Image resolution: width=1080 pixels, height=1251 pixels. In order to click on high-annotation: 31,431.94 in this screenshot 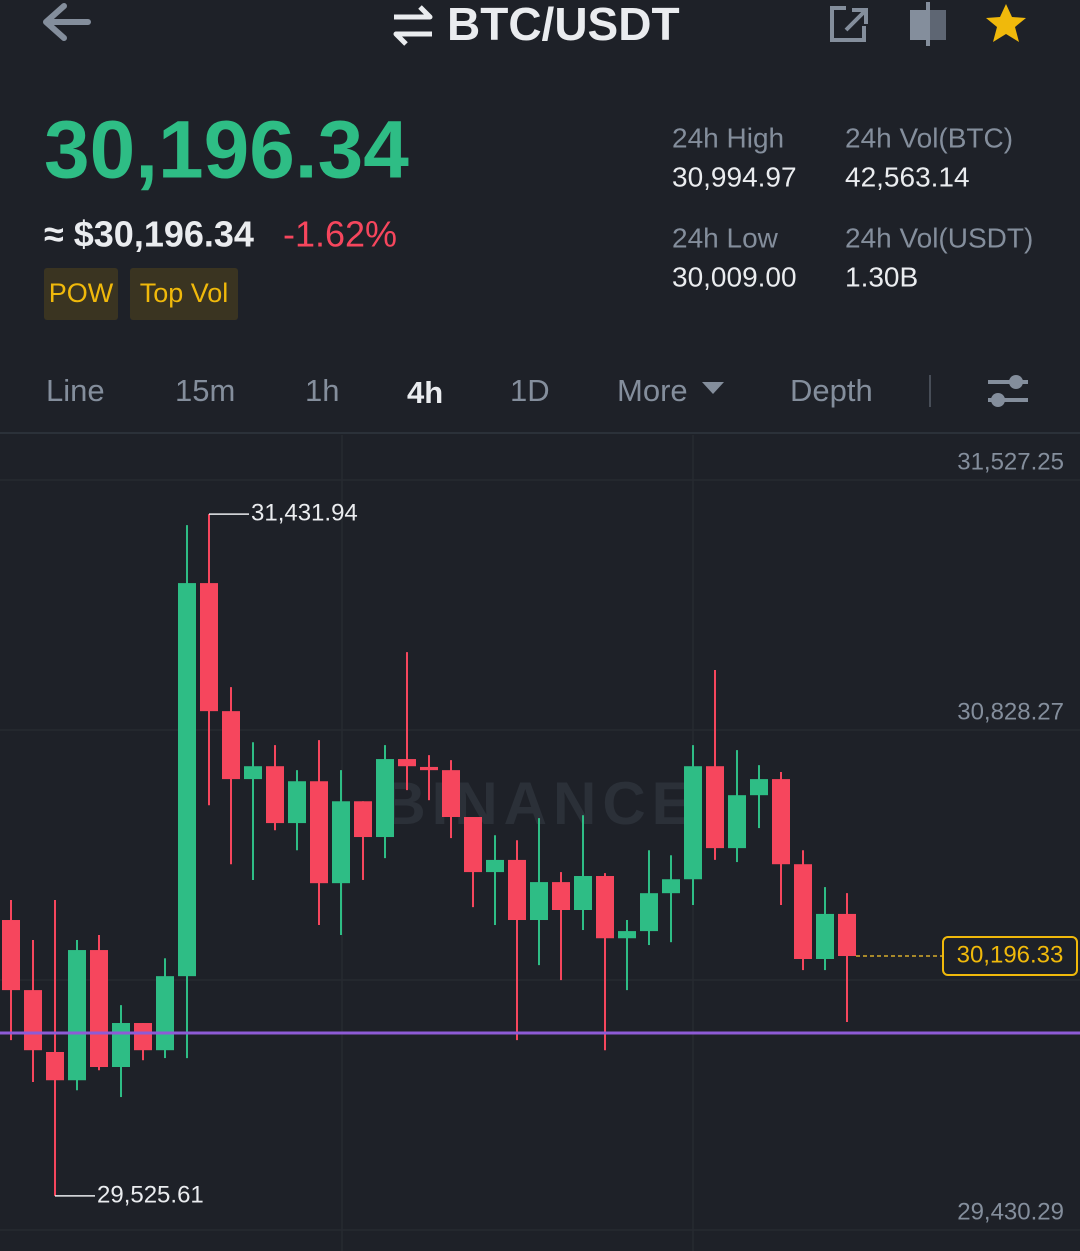, I will do `click(304, 512)`.